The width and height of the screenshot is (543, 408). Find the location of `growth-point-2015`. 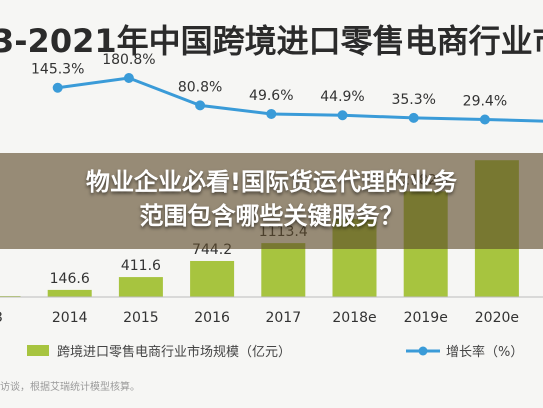

growth-point-2015 is located at coordinates (128, 78).